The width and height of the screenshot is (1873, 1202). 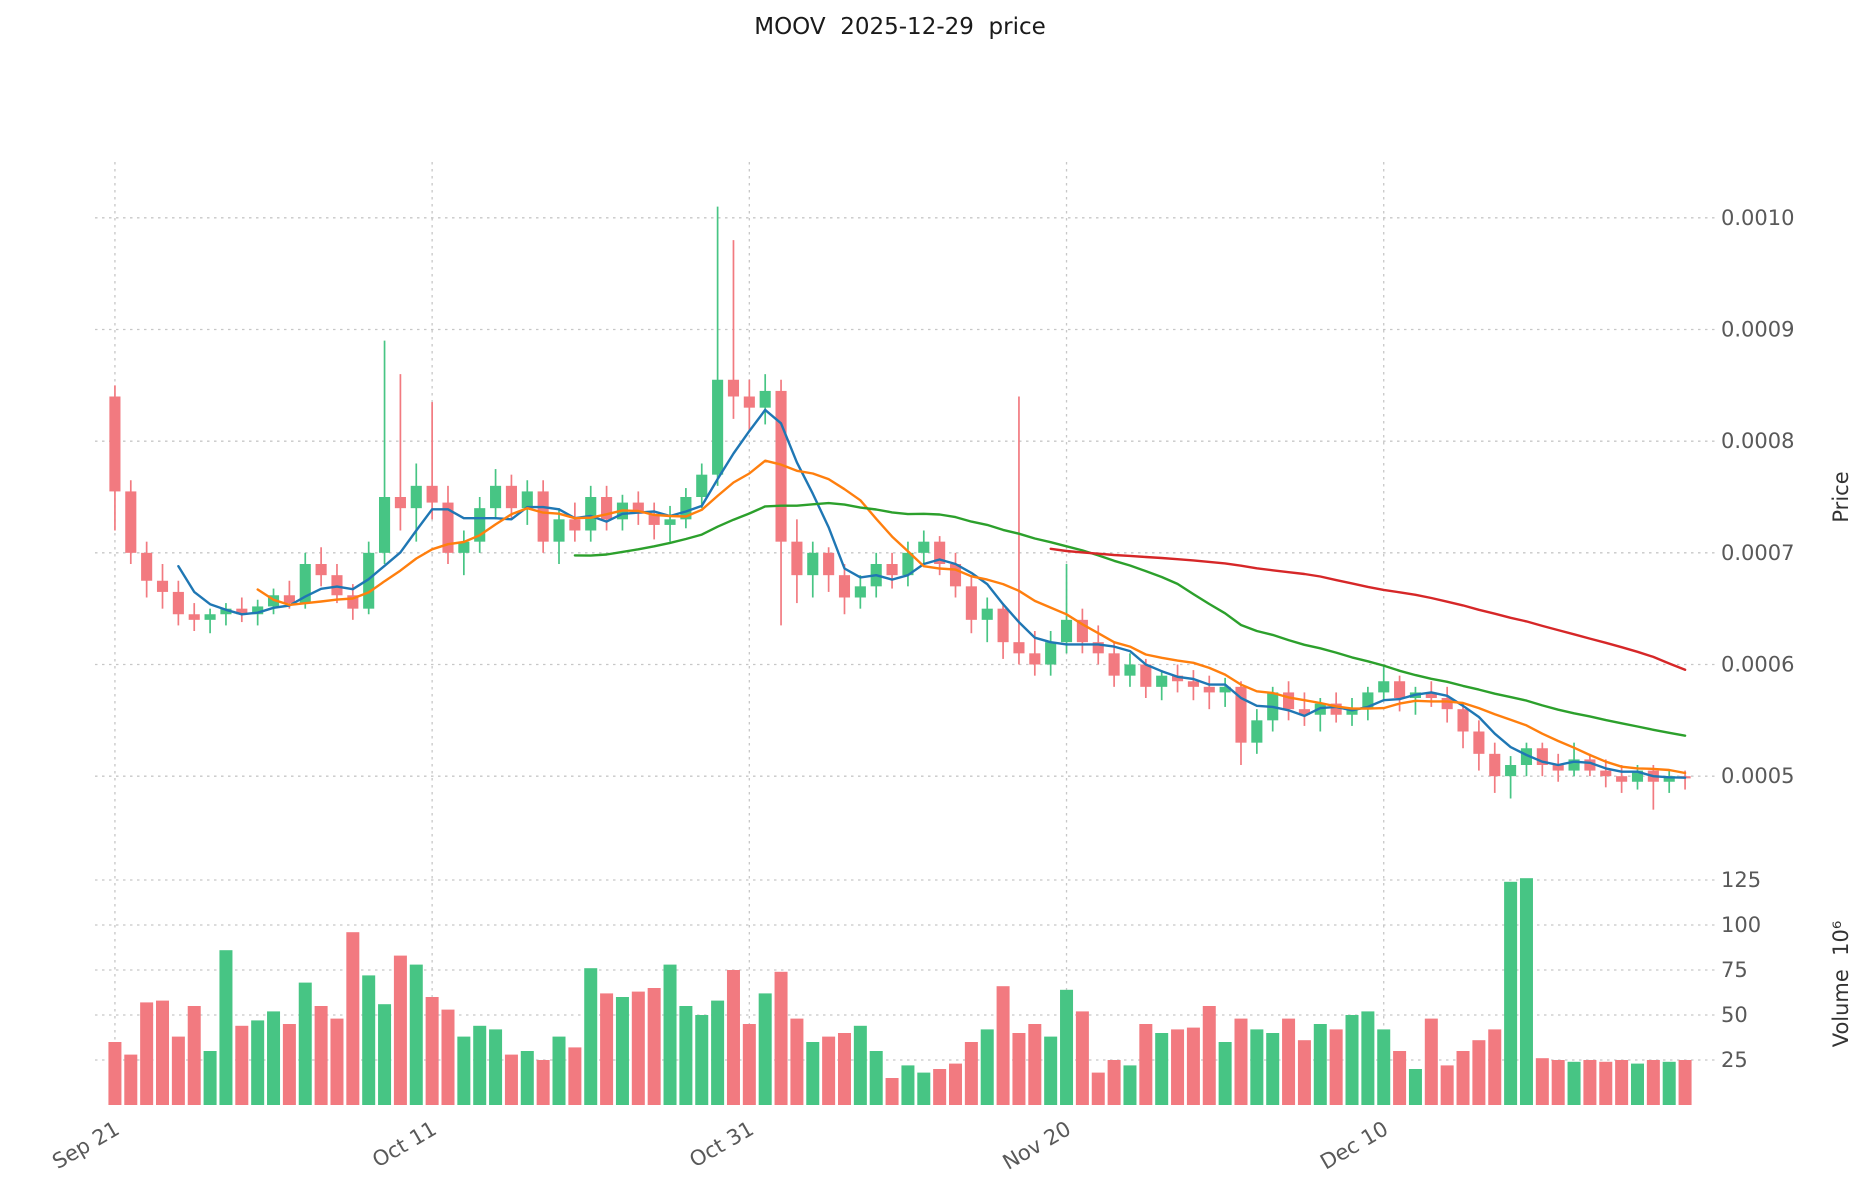 I want to click on x-tick-label: Oct 11, so click(x=404, y=1145).